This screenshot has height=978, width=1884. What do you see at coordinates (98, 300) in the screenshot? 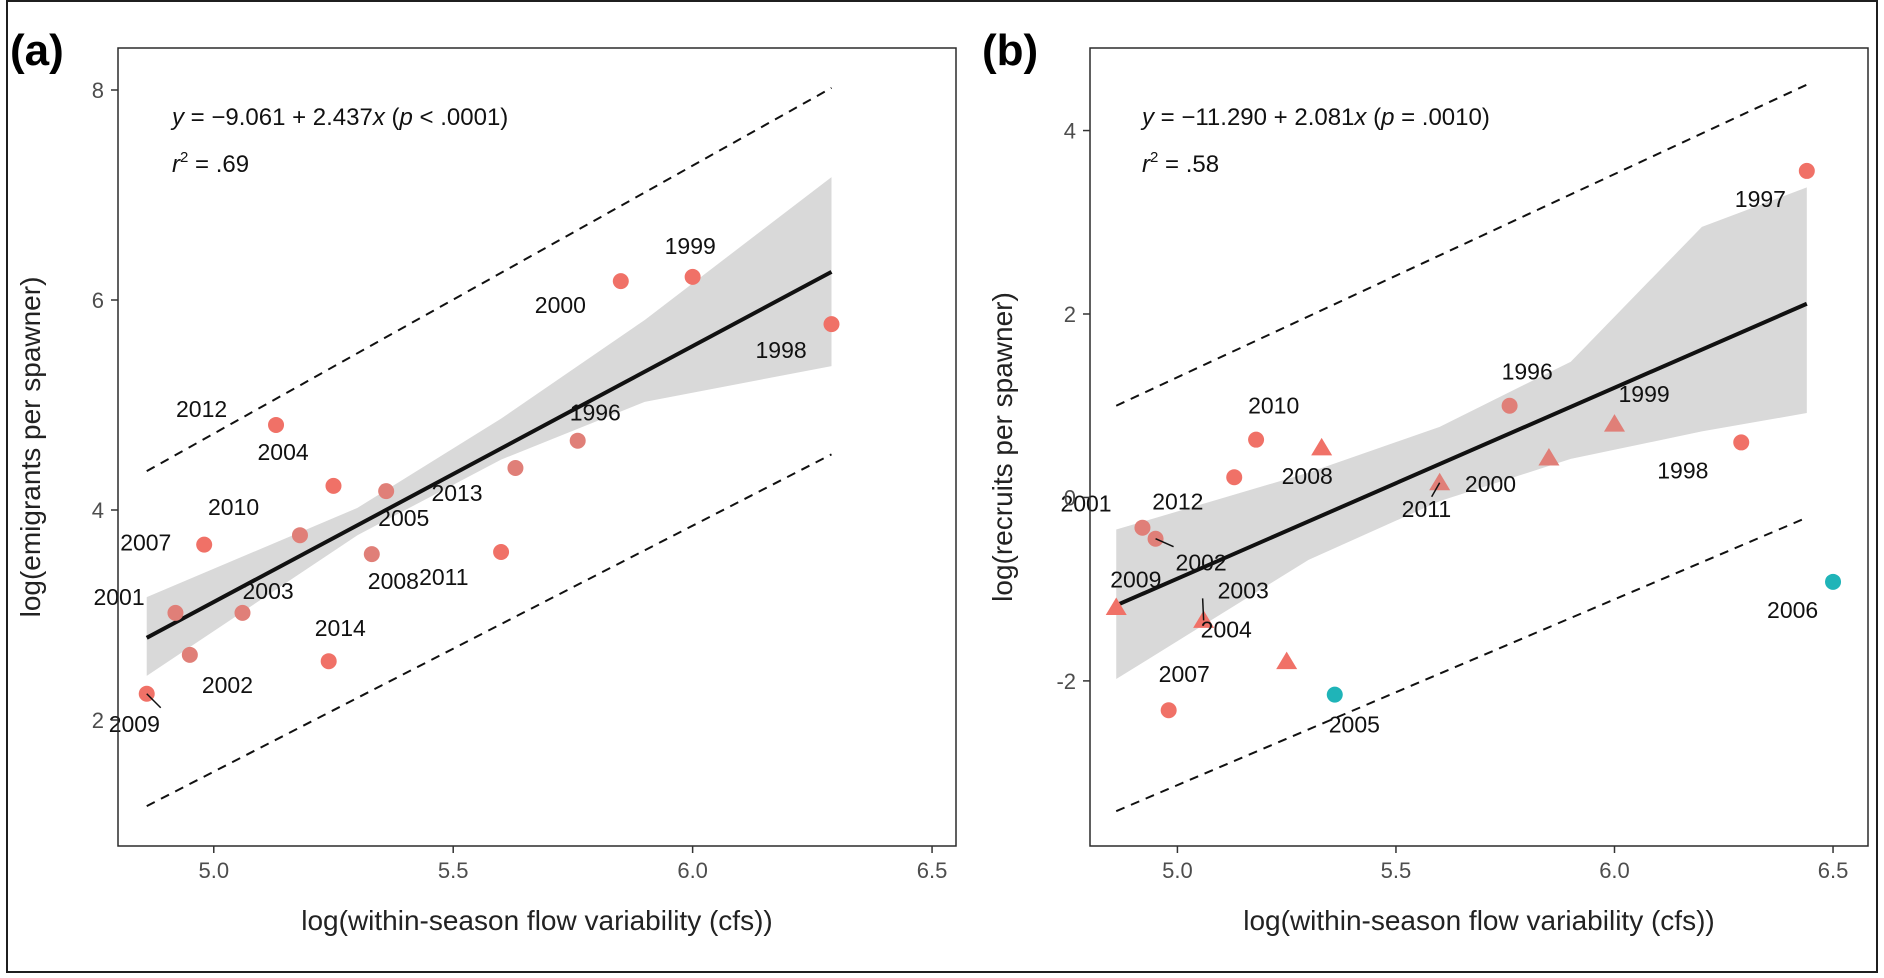
I see `y-tick-label: 6` at bounding box center [98, 300].